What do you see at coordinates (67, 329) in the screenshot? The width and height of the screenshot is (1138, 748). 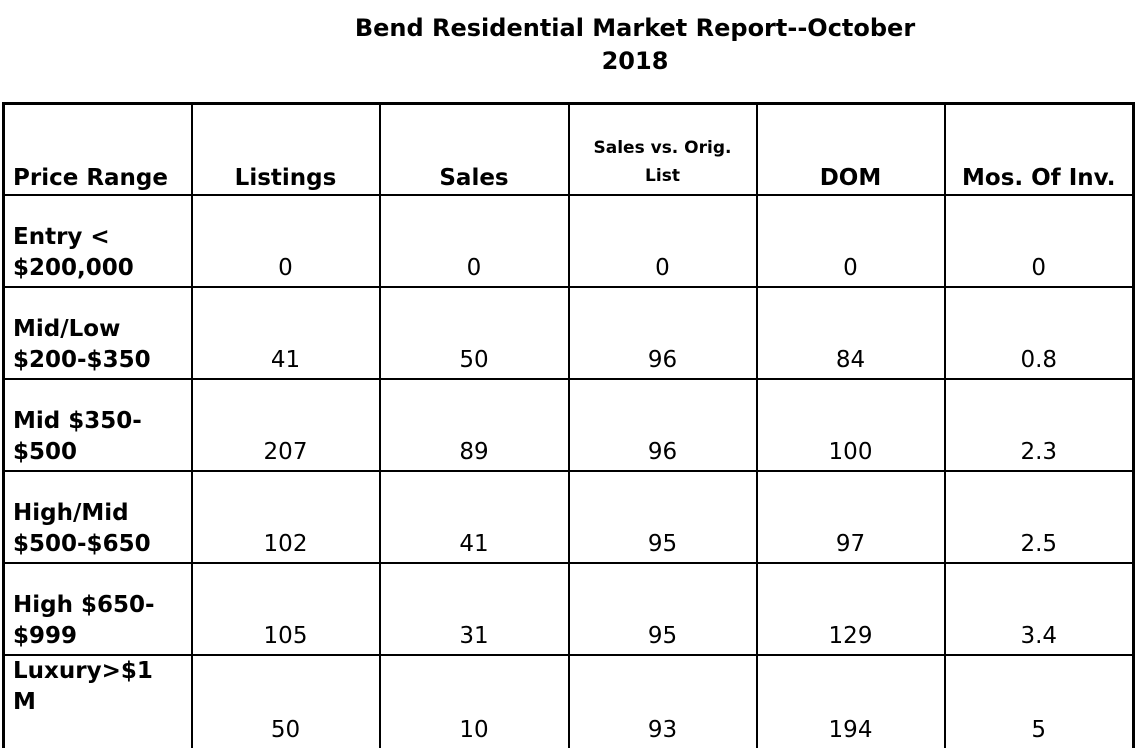 I see `price-range-line1: Mid/Low` at bounding box center [67, 329].